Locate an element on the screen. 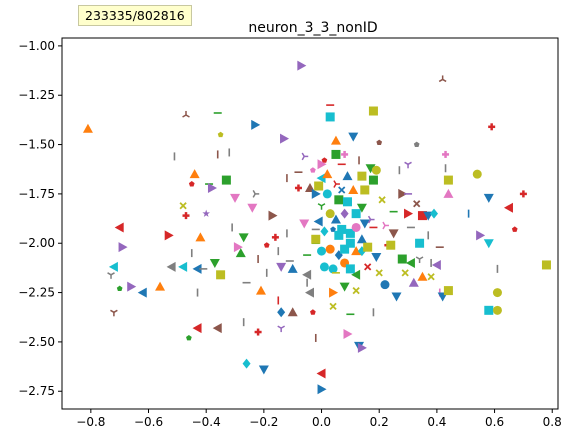  x-tick-label: 0.8 is located at coordinates (552, 422).